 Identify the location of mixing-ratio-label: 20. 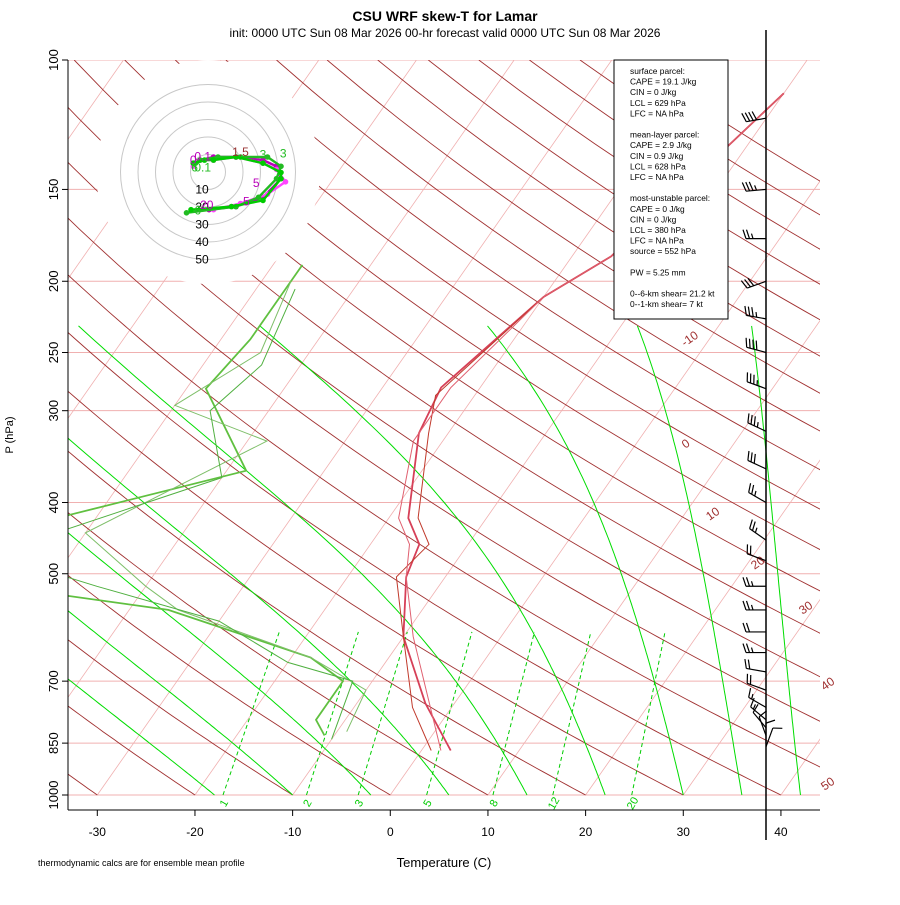
(633, 803).